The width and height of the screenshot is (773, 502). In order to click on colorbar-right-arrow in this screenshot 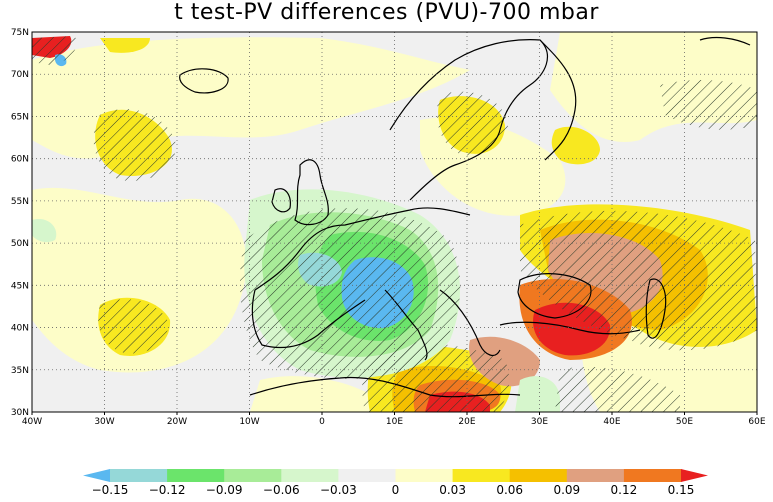, I will do `click(694, 475)`.